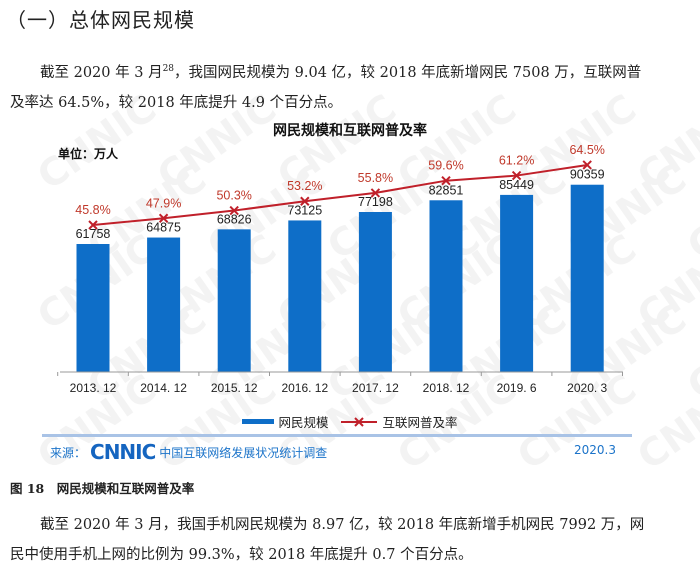 This screenshot has width=700, height=584. I want to click on legend-label: 互联网普及率, so click(420, 422).